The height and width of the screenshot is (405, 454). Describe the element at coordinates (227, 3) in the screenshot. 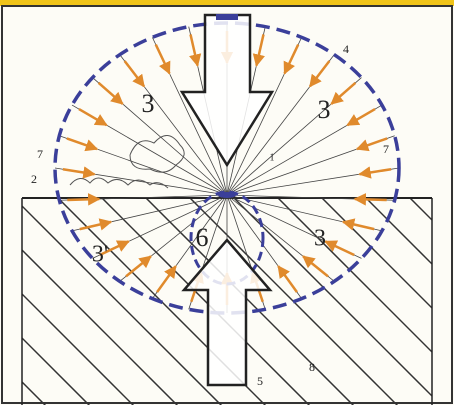

I see `top-border` at that location.